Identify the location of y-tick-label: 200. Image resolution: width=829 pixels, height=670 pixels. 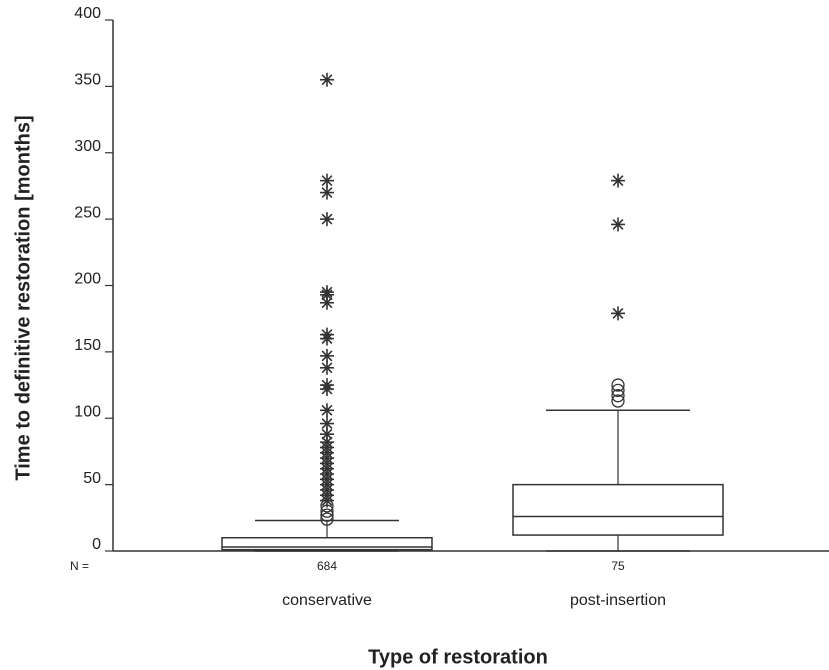
(87, 279).